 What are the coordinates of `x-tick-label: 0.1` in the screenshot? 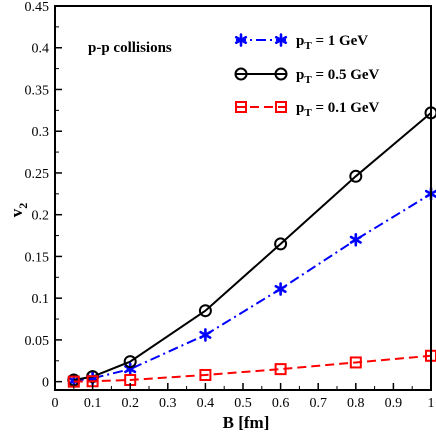 It's located at (93, 403).